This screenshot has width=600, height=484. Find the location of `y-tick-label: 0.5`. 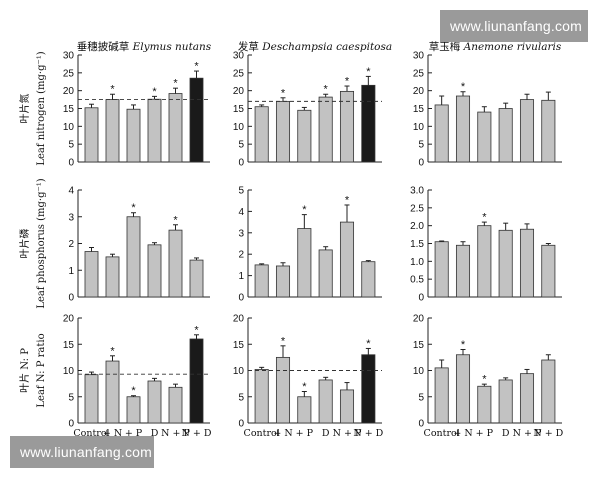

y-tick-label: 0.5 is located at coordinates (417, 280).